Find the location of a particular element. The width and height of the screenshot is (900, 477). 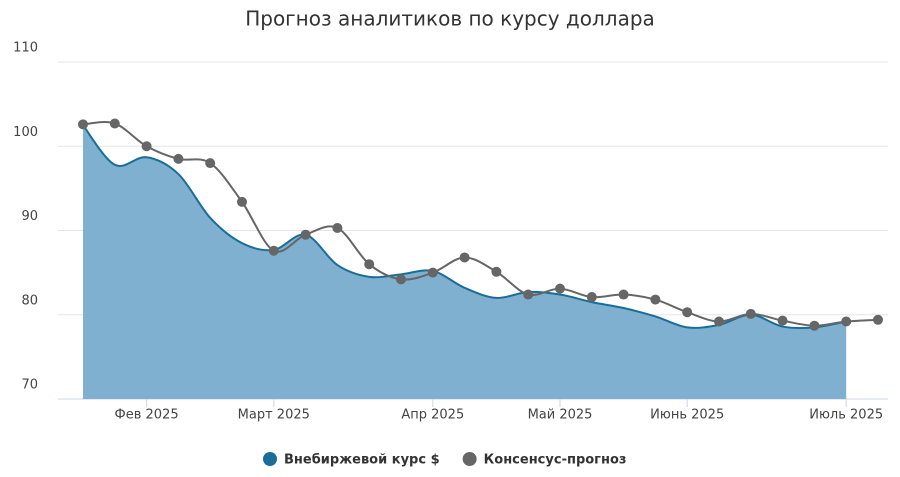

x-tick-label: Июль 2025 is located at coordinates (846, 415).